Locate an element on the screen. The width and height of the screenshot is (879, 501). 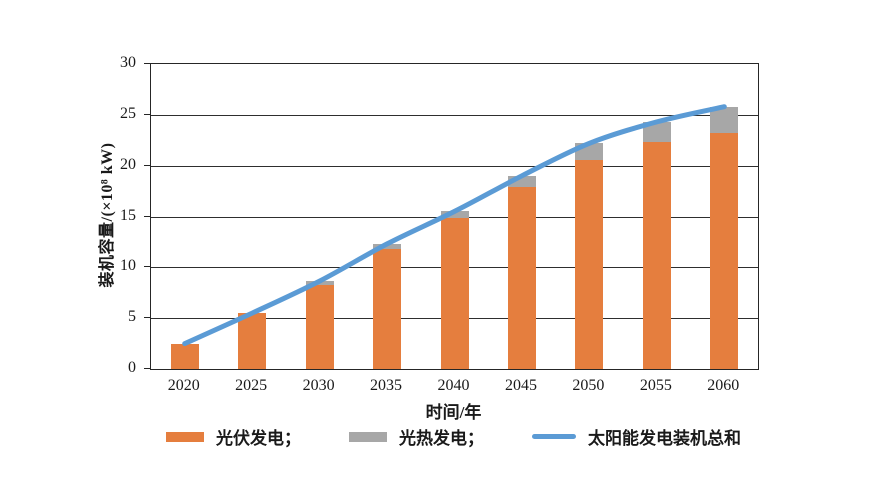
bar-segment-2060-光伏发电 is located at coordinates (724, 251).